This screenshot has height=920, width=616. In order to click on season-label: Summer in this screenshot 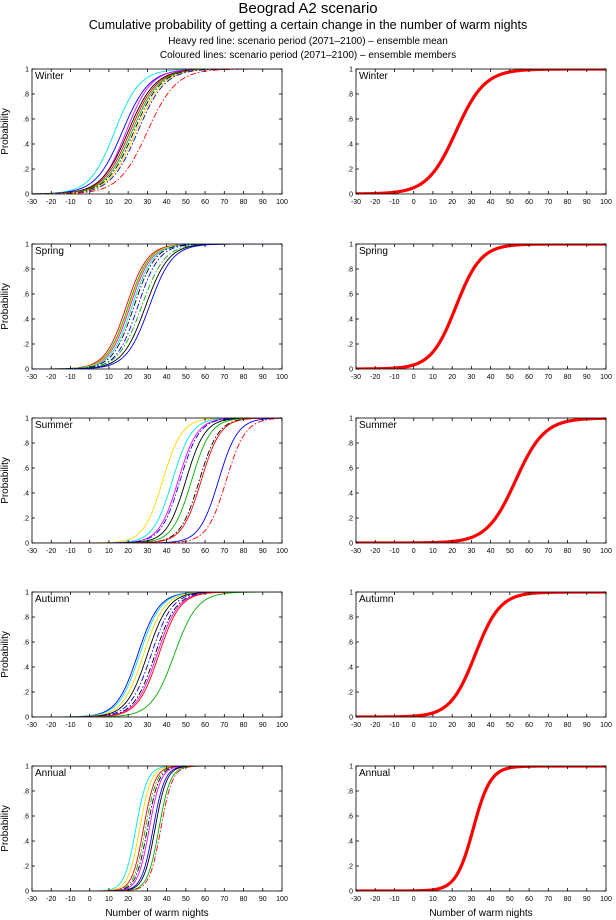, I will do `click(54, 425)`.